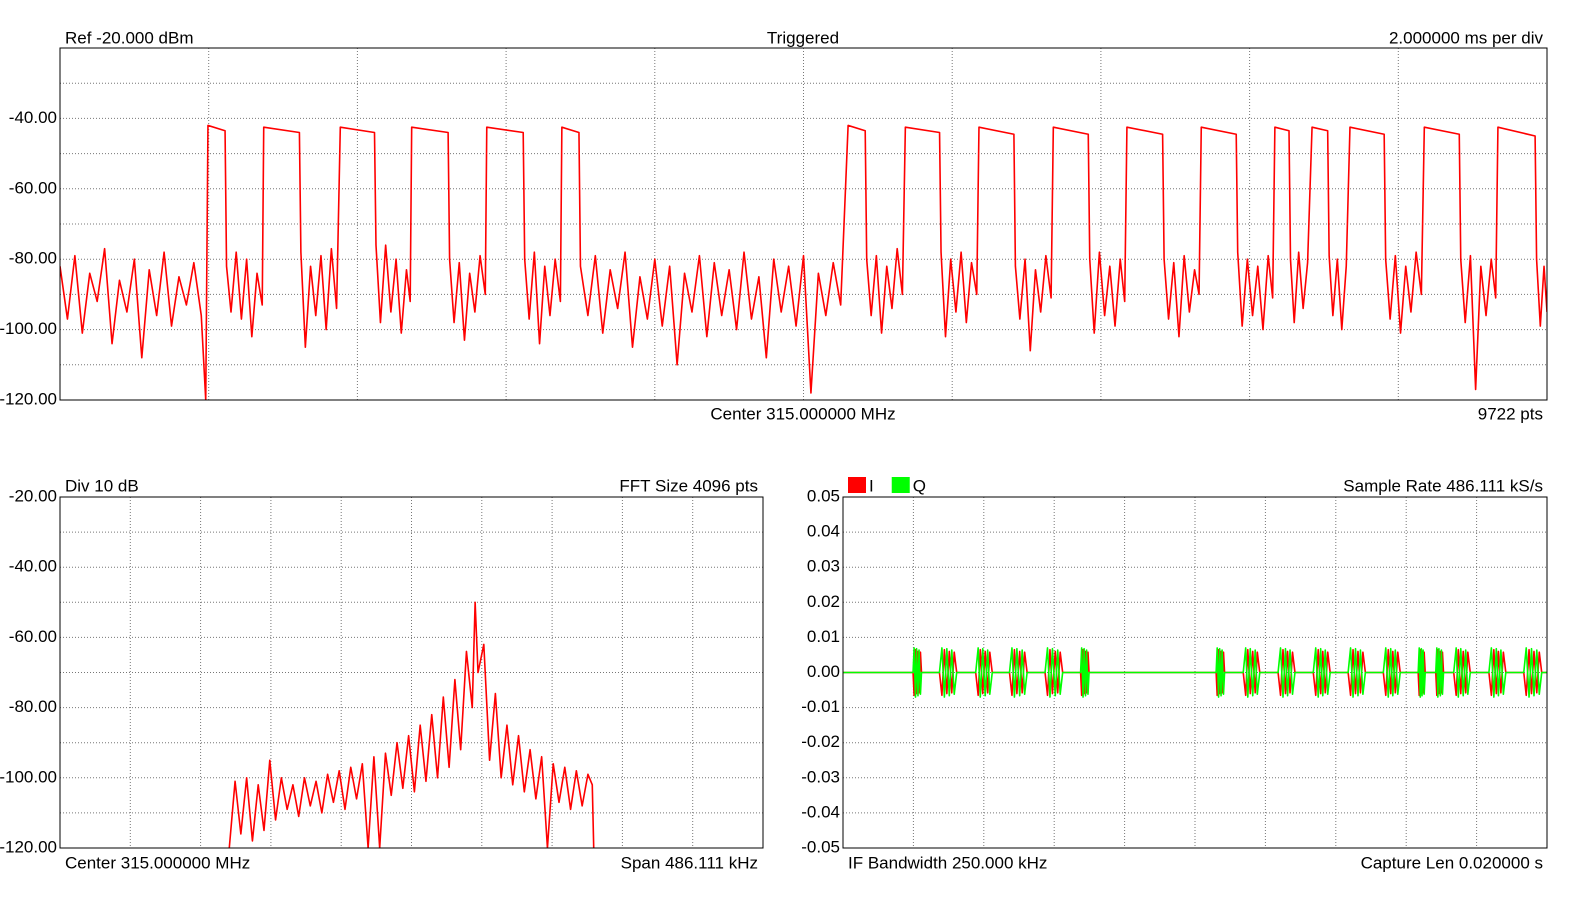 This screenshot has width=1571, height=899. What do you see at coordinates (820, 846) in the screenshot?
I see `y-tick-label: -0.05` at bounding box center [820, 846].